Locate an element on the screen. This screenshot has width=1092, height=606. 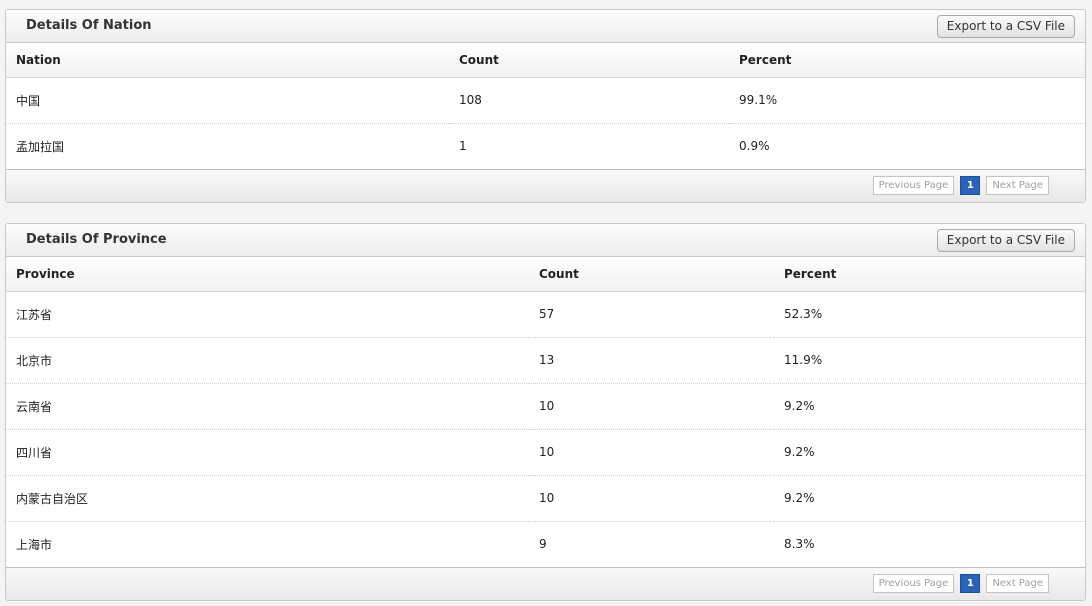
column-header-nation: Nation is located at coordinates (227, 60).